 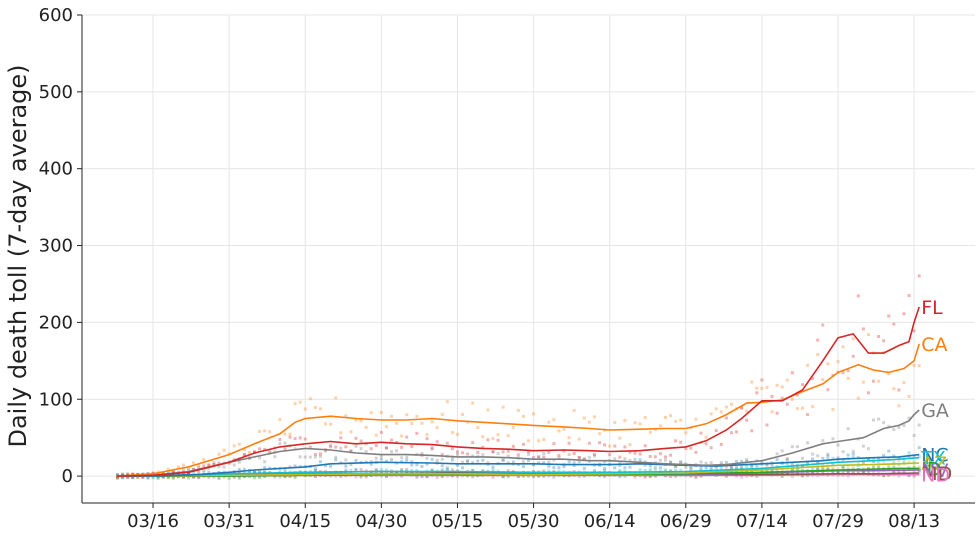 I want to click on series-label-tx: TX, so click(x=933, y=459).